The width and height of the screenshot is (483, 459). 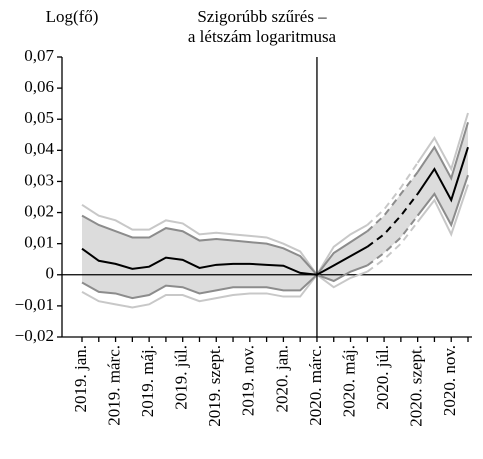 What do you see at coordinates (315, 385) in the screenshot?
I see `x-tick-label: 2020. márc.` at bounding box center [315, 385].